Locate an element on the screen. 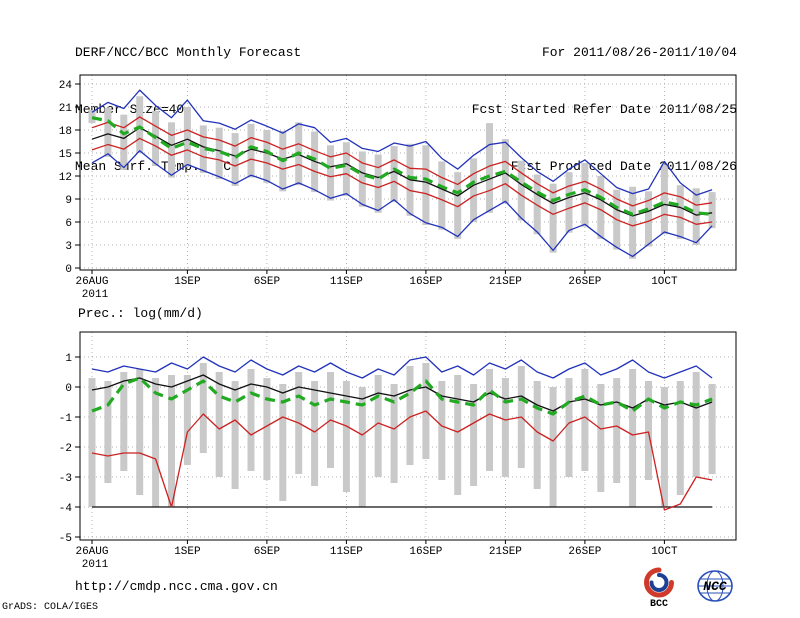 The width and height of the screenshot is (800, 618). bcc-logo-text: BCC is located at coordinates (659, 603).